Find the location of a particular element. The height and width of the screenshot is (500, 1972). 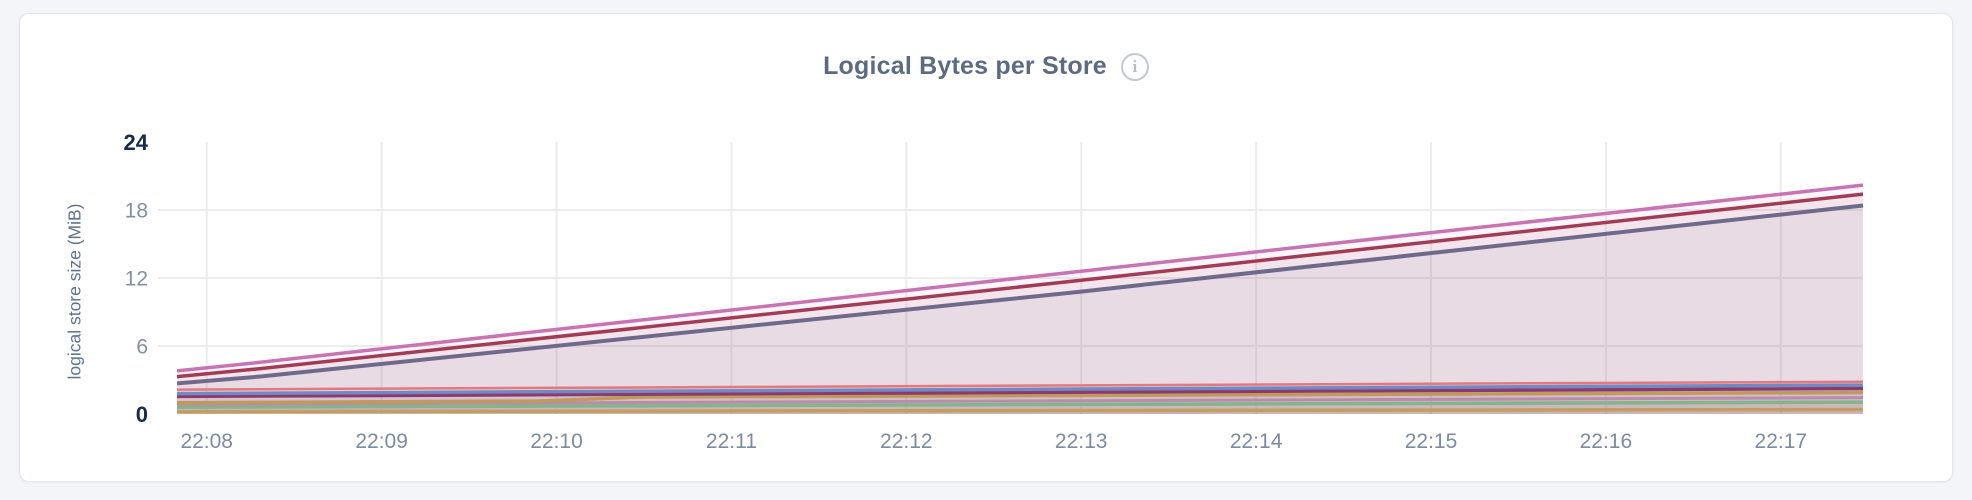

store-line-tan is located at coordinates (1020, 397).